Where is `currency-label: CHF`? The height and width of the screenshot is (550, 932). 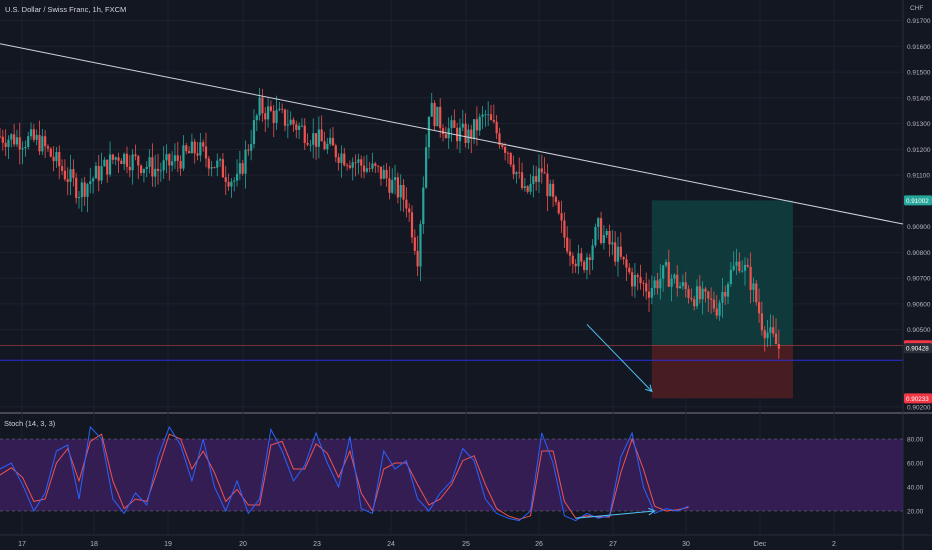
currency-label: CHF is located at coordinates (916, 8).